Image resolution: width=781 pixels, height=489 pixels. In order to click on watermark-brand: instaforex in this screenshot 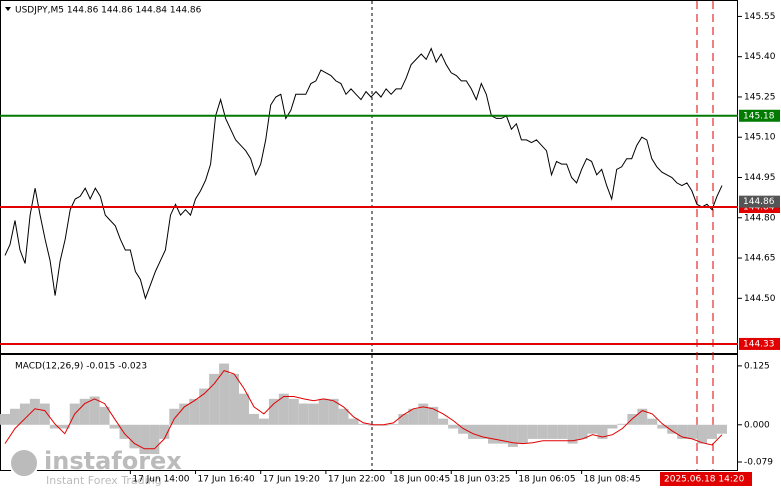, I will do `click(113, 461)`.